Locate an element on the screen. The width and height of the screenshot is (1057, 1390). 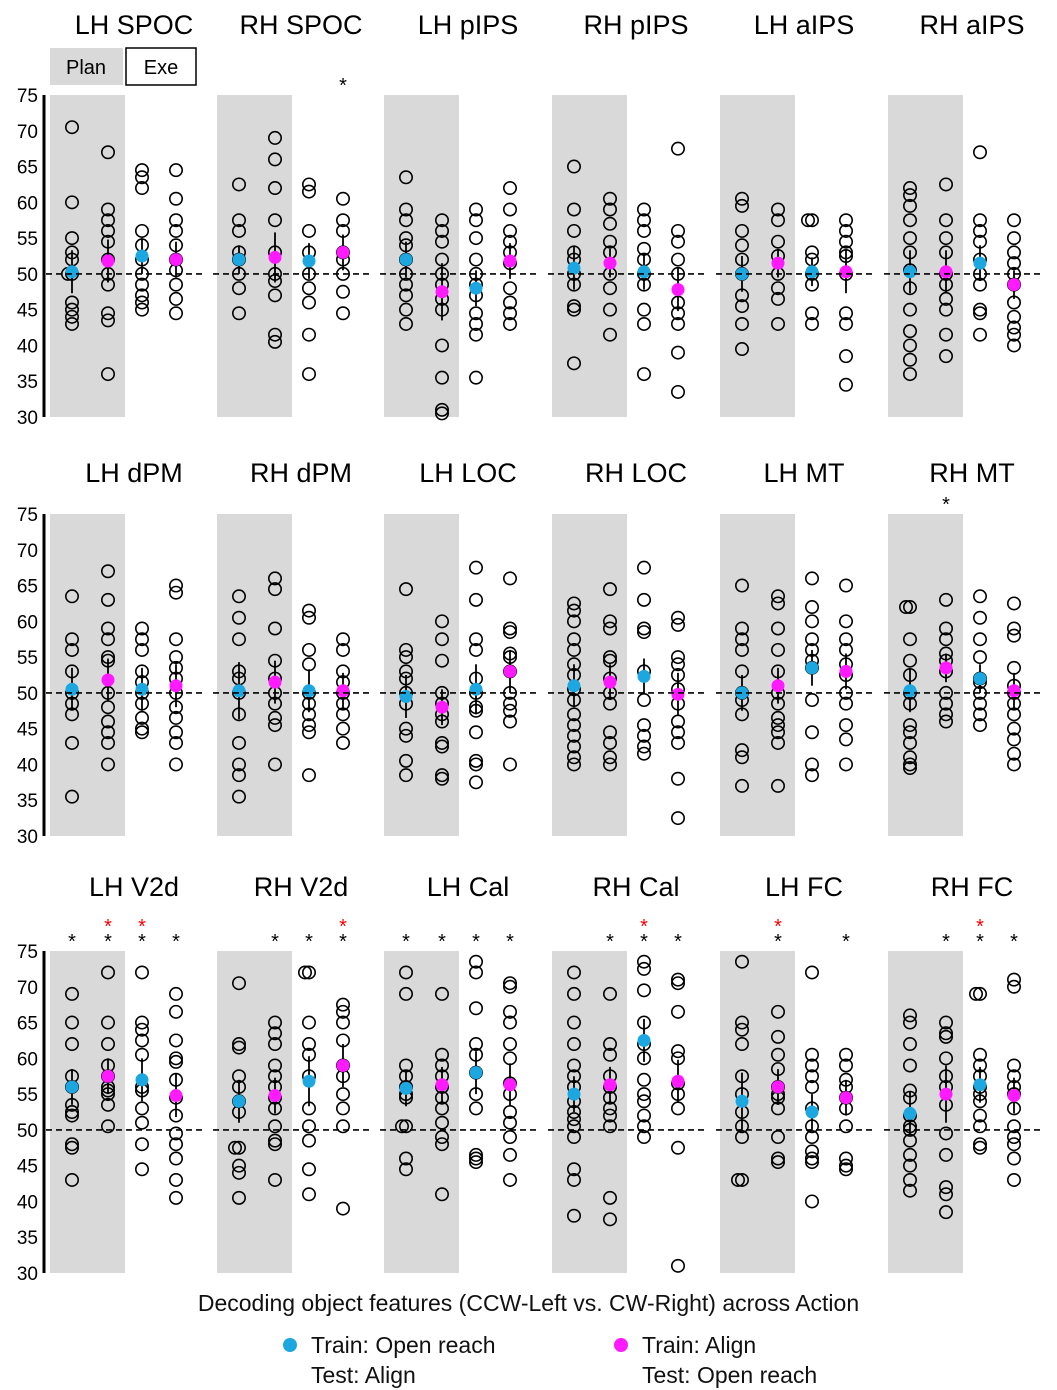
y-tick-label: 60 is located at coordinates (27, 203).